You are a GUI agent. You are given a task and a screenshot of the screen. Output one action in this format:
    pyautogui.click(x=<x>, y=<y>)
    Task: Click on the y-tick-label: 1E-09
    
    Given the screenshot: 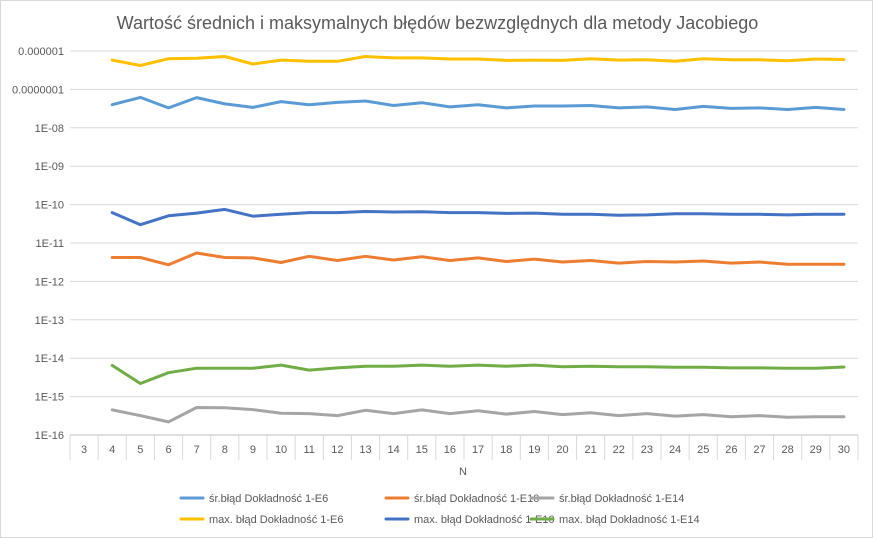 What is the action you would take?
    pyautogui.click(x=49, y=167)
    